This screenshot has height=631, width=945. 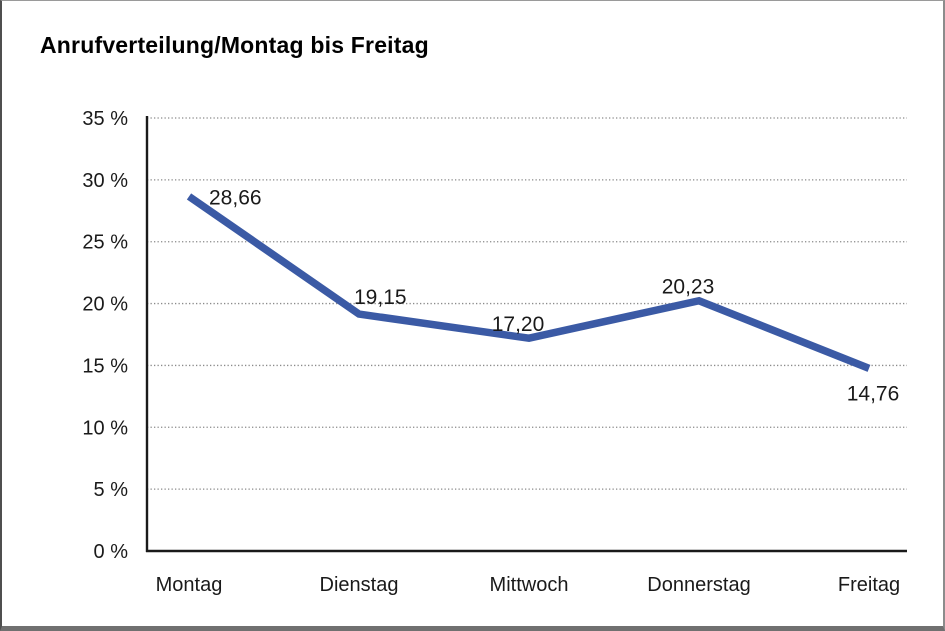 What do you see at coordinates (105, 243) in the screenshot?
I see `y-tick-label: 25 %` at bounding box center [105, 243].